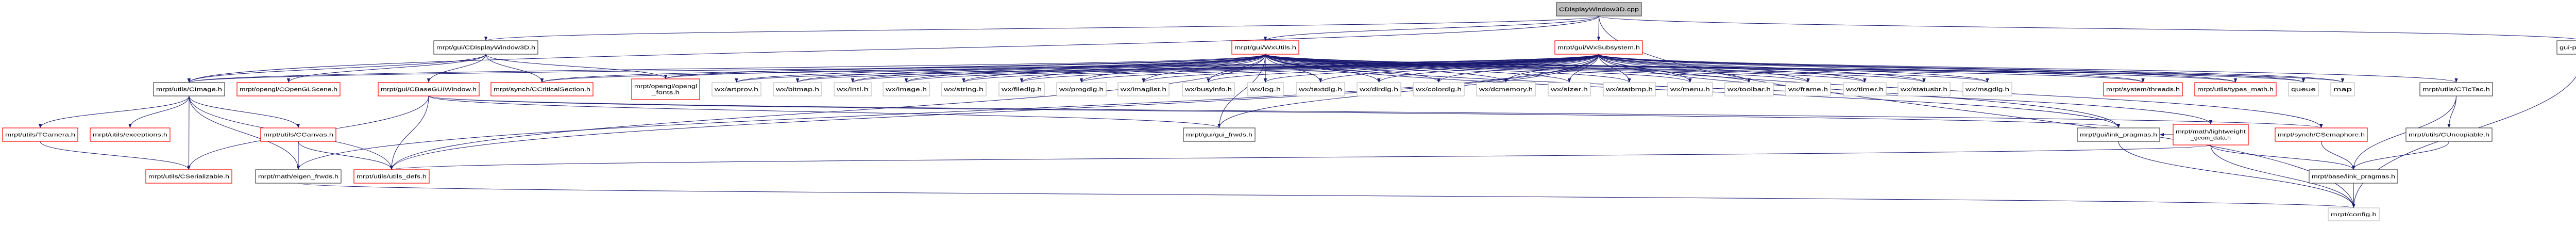 This screenshot has width=2576, height=227. Describe the element at coordinates (2353, 176) in the screenshot. I see `node-baselink: mrpt/base/link_pragmas.h` at that location.